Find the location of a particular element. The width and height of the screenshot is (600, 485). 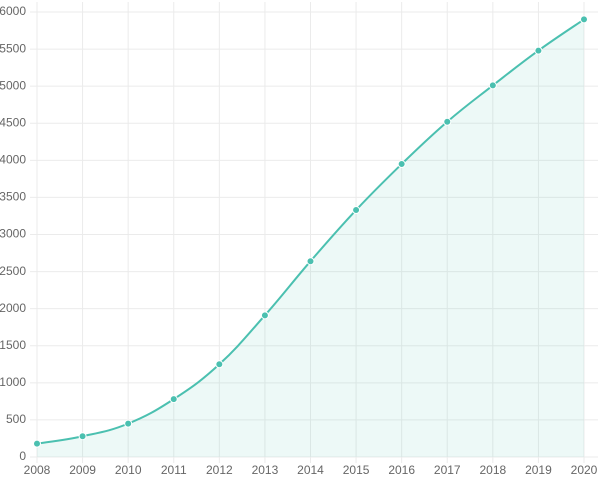

y-tick-label: 6000 is located at coordinates (13, 11).